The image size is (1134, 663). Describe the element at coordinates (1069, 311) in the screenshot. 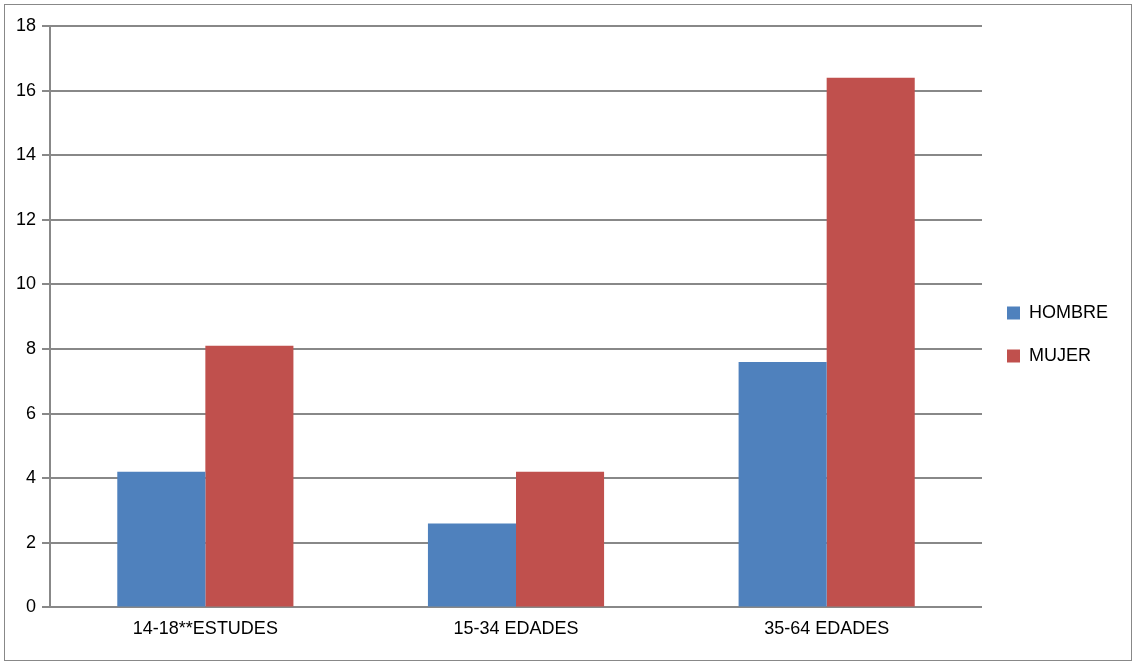

I see `legend-label: HOMBRE` at that location.